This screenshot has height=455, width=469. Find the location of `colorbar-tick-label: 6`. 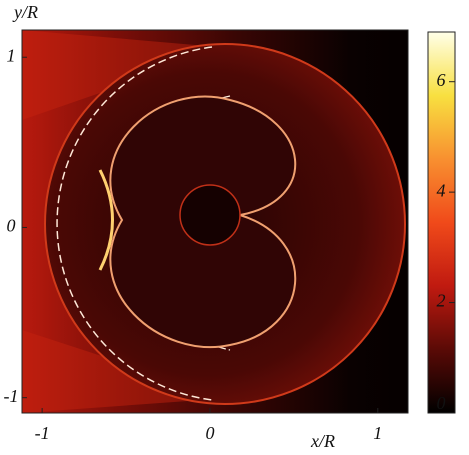

colorbar-tick-label: 6 is located at coordinates (441, 80).